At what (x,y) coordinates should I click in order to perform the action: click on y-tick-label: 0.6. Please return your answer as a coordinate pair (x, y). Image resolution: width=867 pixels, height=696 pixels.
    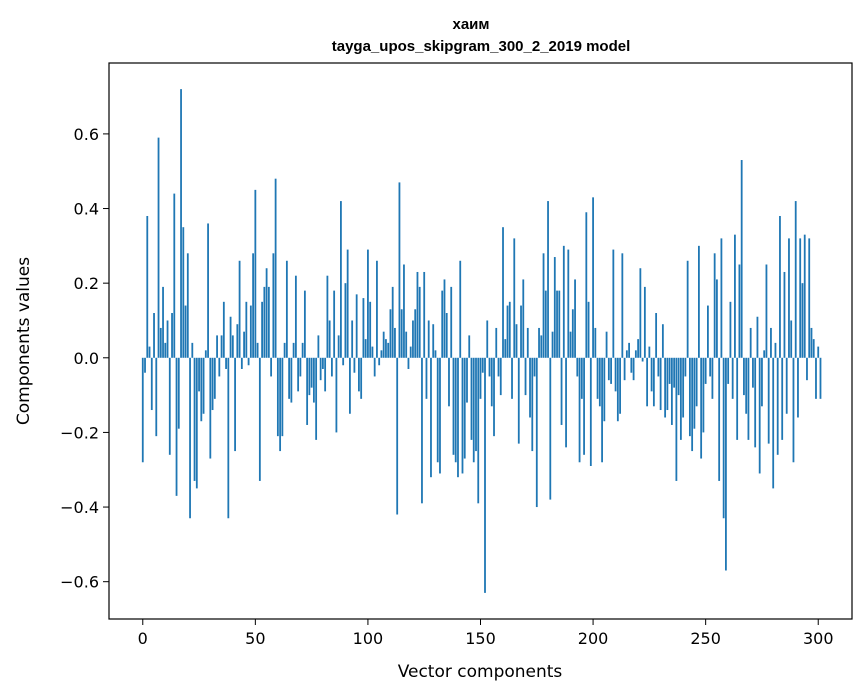
    Looking at the image, I should click on (86, 134).